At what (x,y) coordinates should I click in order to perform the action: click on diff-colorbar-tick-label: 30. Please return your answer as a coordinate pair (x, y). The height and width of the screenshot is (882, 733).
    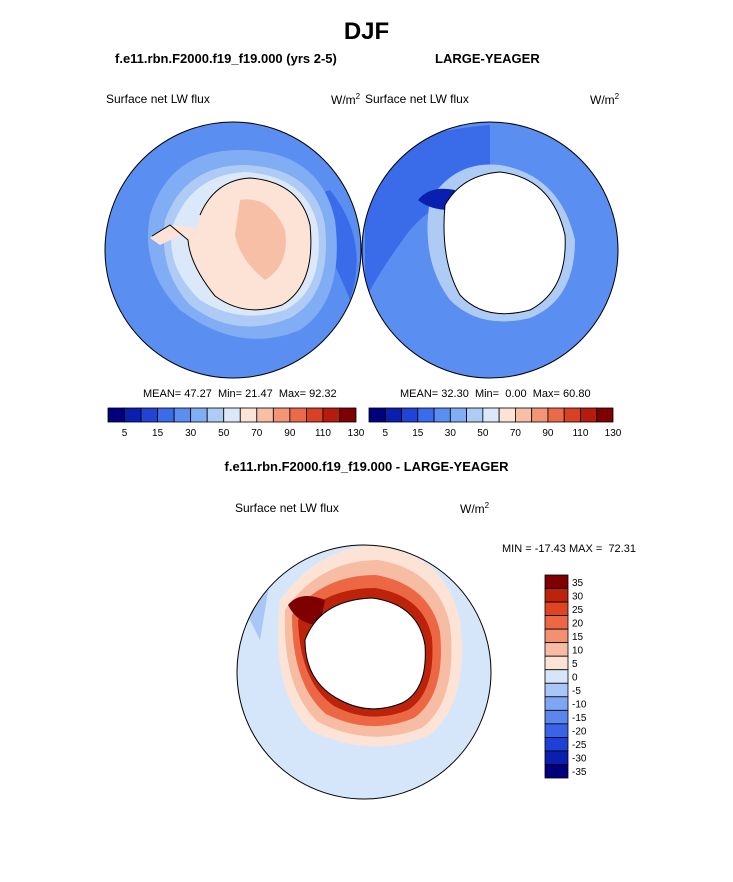
    Looking at the image, I should click on (578, 596).